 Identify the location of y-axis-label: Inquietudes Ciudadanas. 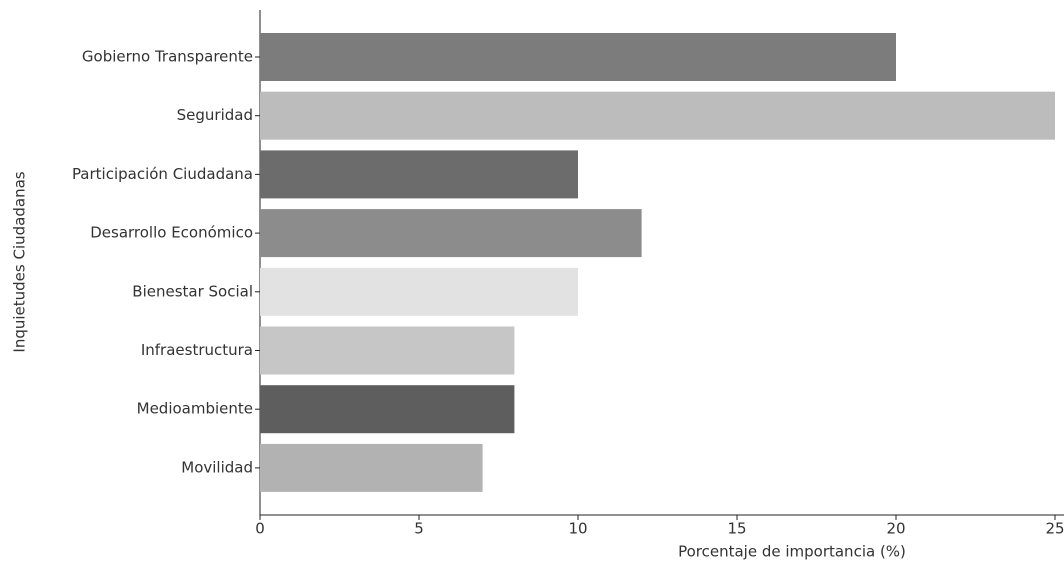
(20, 261).